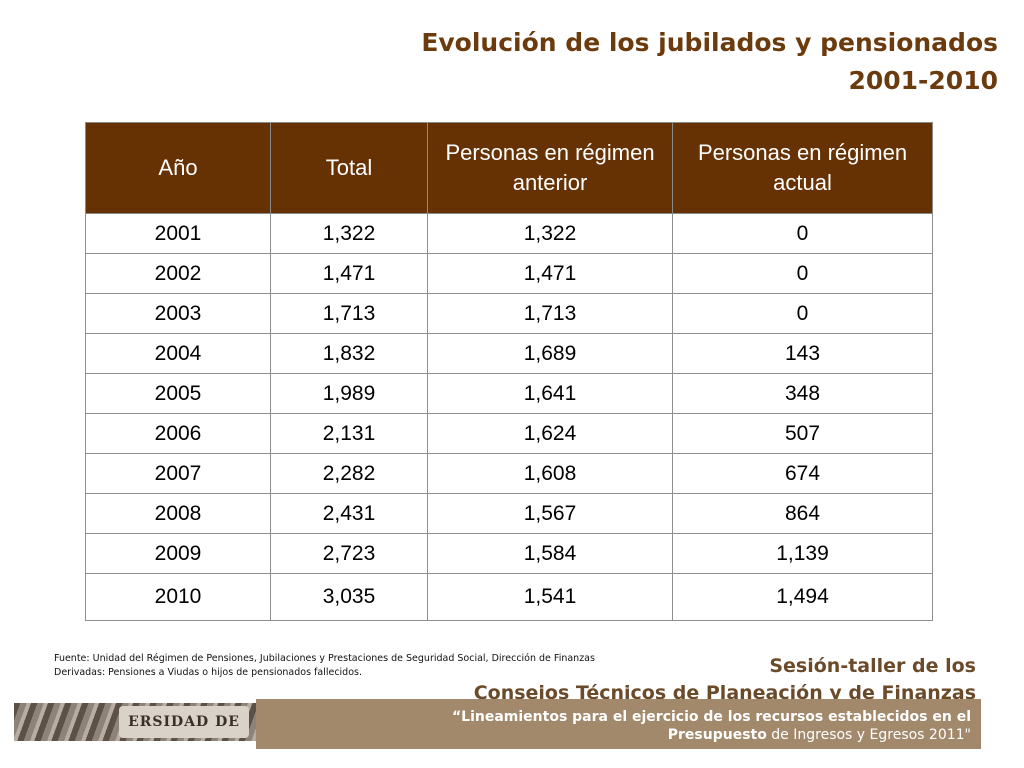  Describe the element at coordinates (349, 393) in the screenshot. I see `cell-total: 1,989` at that location.